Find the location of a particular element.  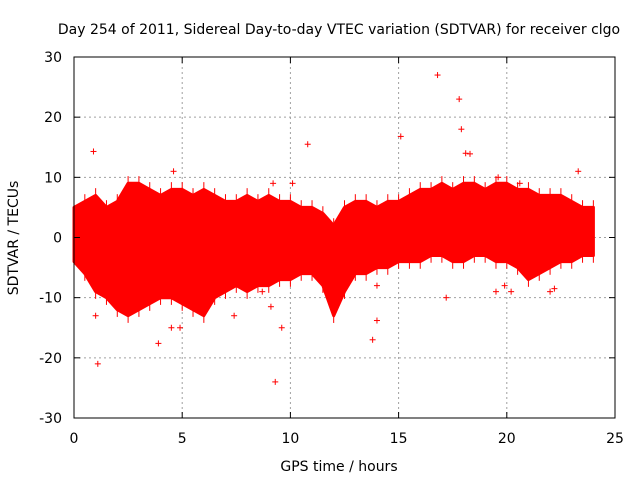

y-axis-label: SDTVAR / TECUs is located at coordinates (14, 238).